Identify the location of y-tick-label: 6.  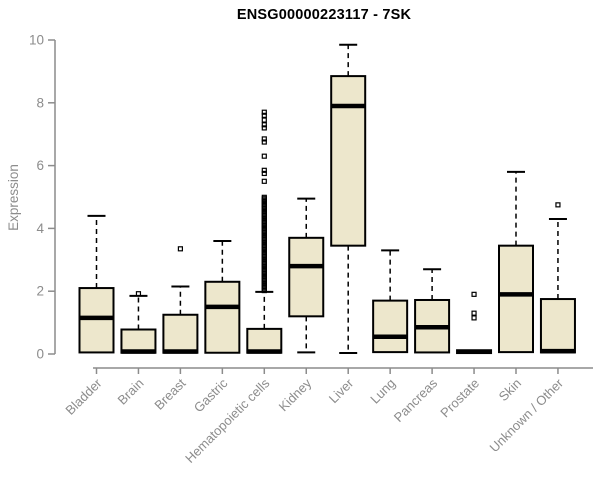
(40, 165).